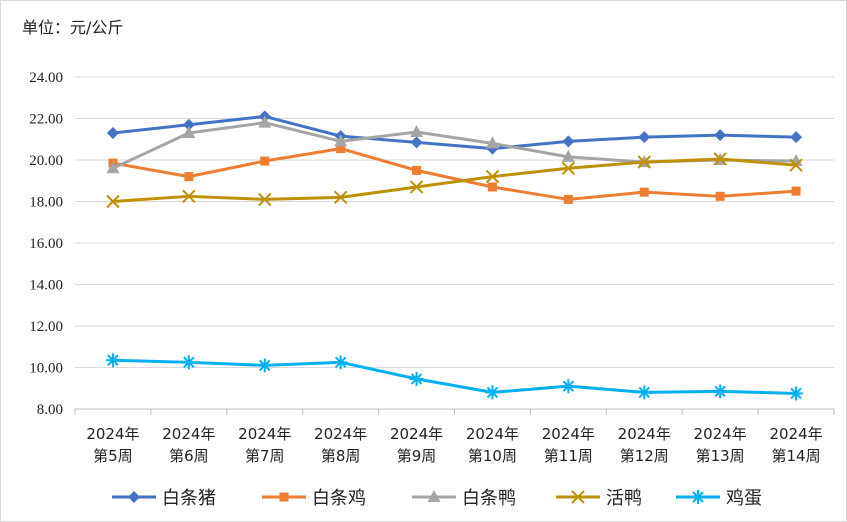  What do you see at coordinates (46, 327) in the screenshot?
I see `y-tick-label: 12.00` at bounding box center [46, 327].